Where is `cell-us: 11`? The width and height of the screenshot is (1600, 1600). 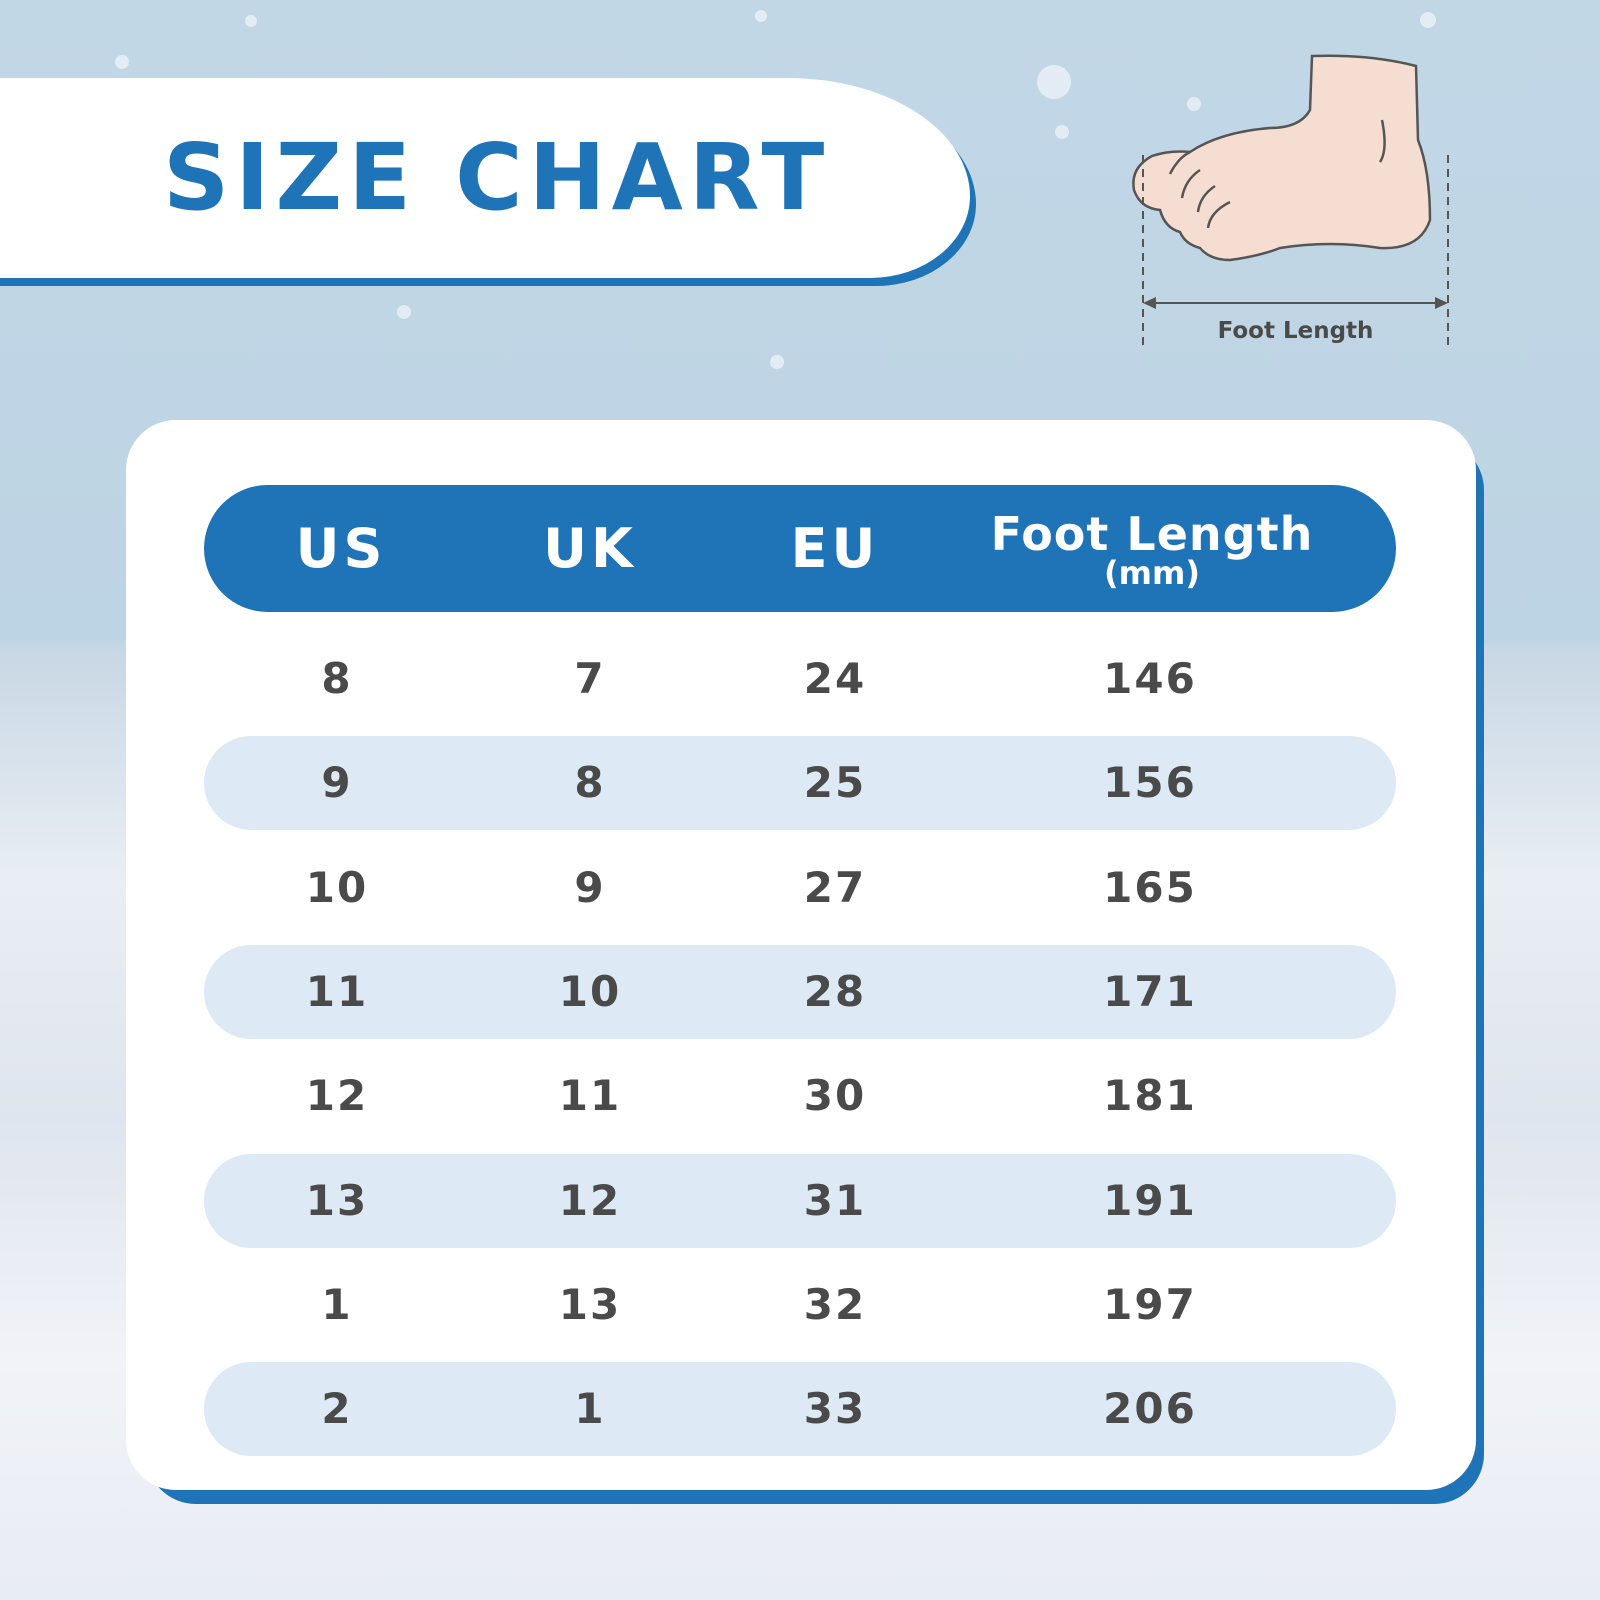
cell-us: 11 is located at coordinates (337, 991).